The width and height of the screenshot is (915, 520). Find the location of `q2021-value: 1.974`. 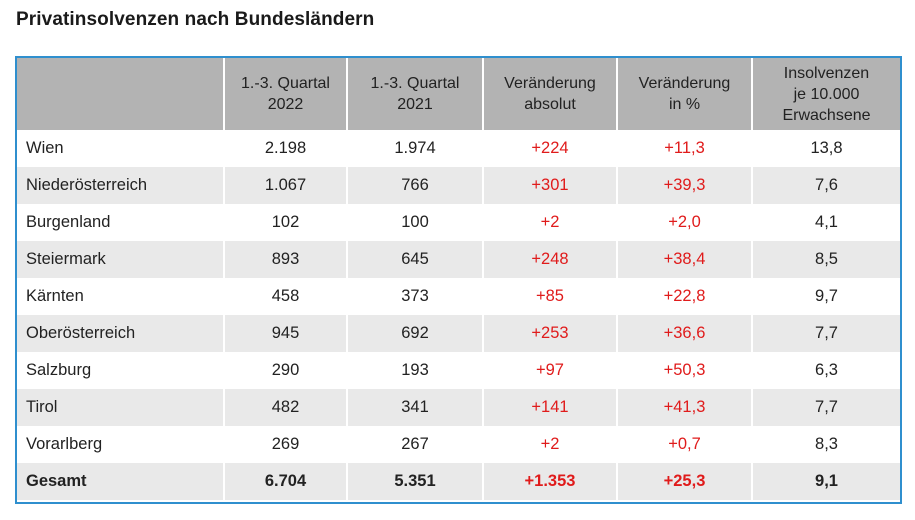

q2021-value: 1.974 is located at coordinates (415, 148).